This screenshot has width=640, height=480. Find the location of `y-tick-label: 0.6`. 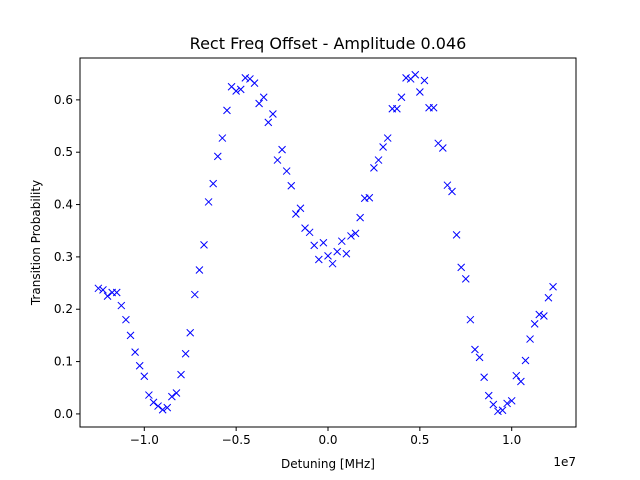

y-tick-label: 0.6 is located at coordinates (63, 100).